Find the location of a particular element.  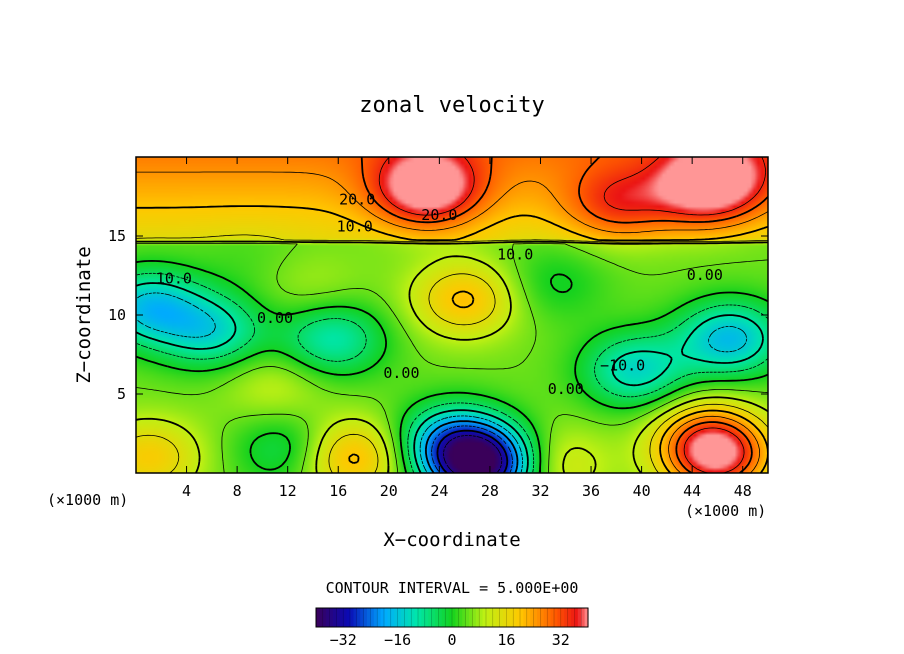

colorbar-tick-label: −32 is located at coordinates (343, 640).